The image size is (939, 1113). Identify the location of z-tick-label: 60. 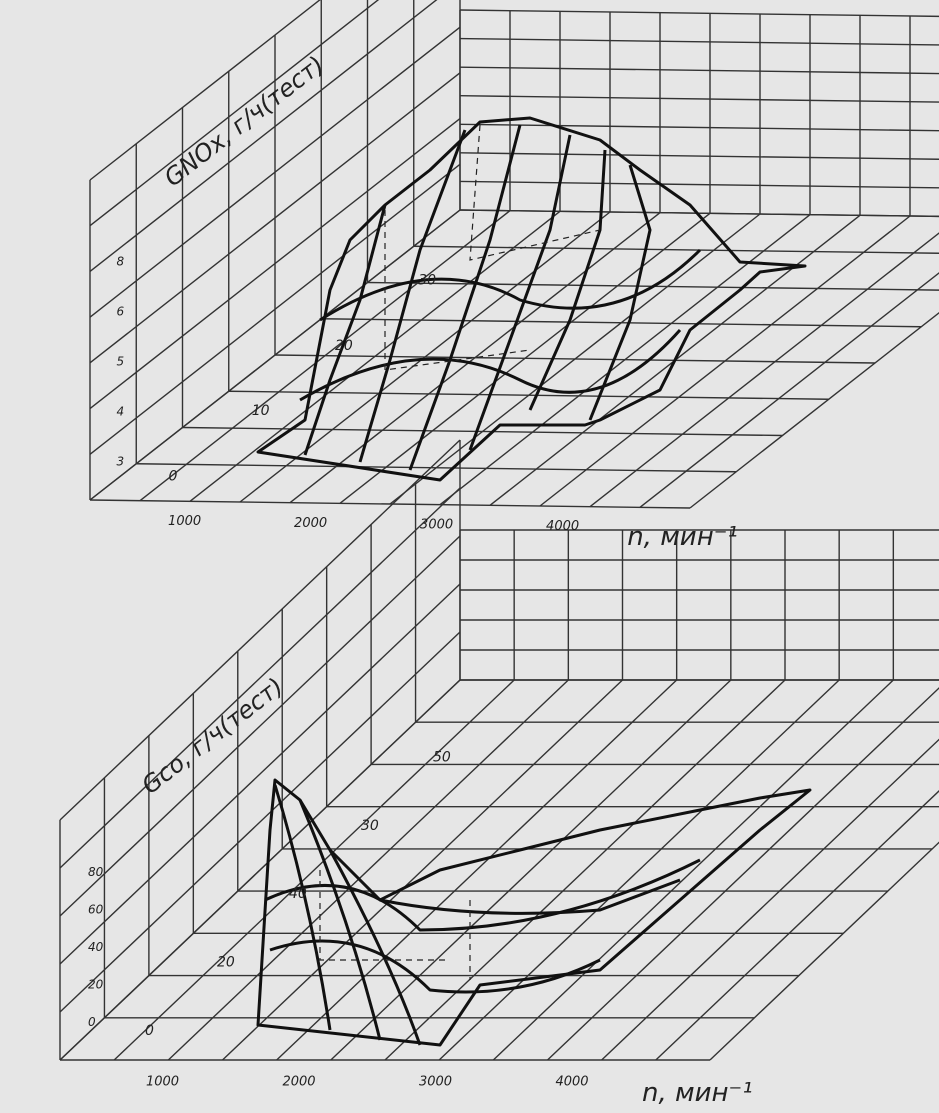
(96, 910).